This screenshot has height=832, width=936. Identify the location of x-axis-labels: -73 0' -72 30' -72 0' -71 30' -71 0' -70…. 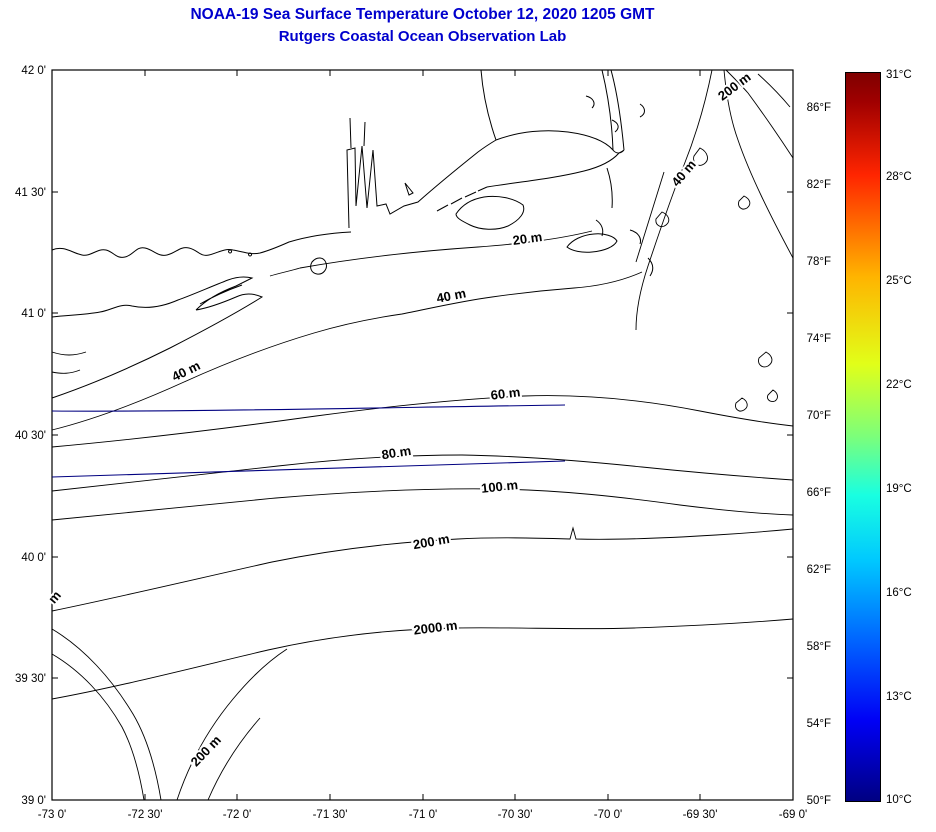
(422, 815).